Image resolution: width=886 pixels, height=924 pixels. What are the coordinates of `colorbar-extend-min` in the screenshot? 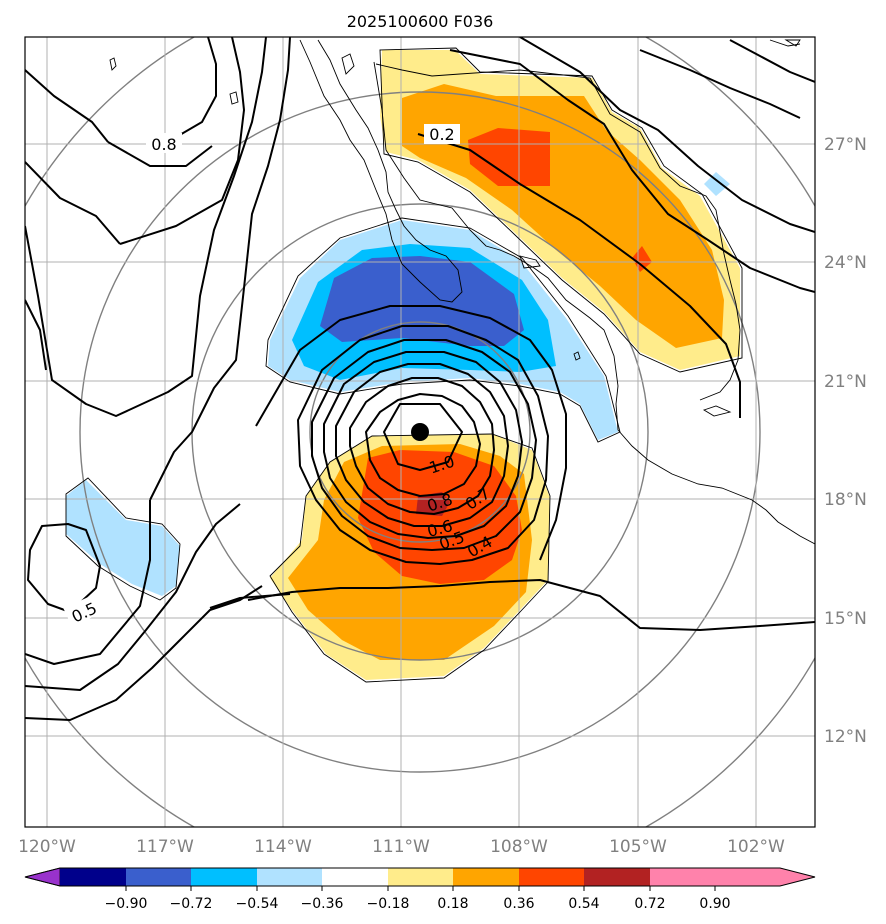 It's located at (42, 877).